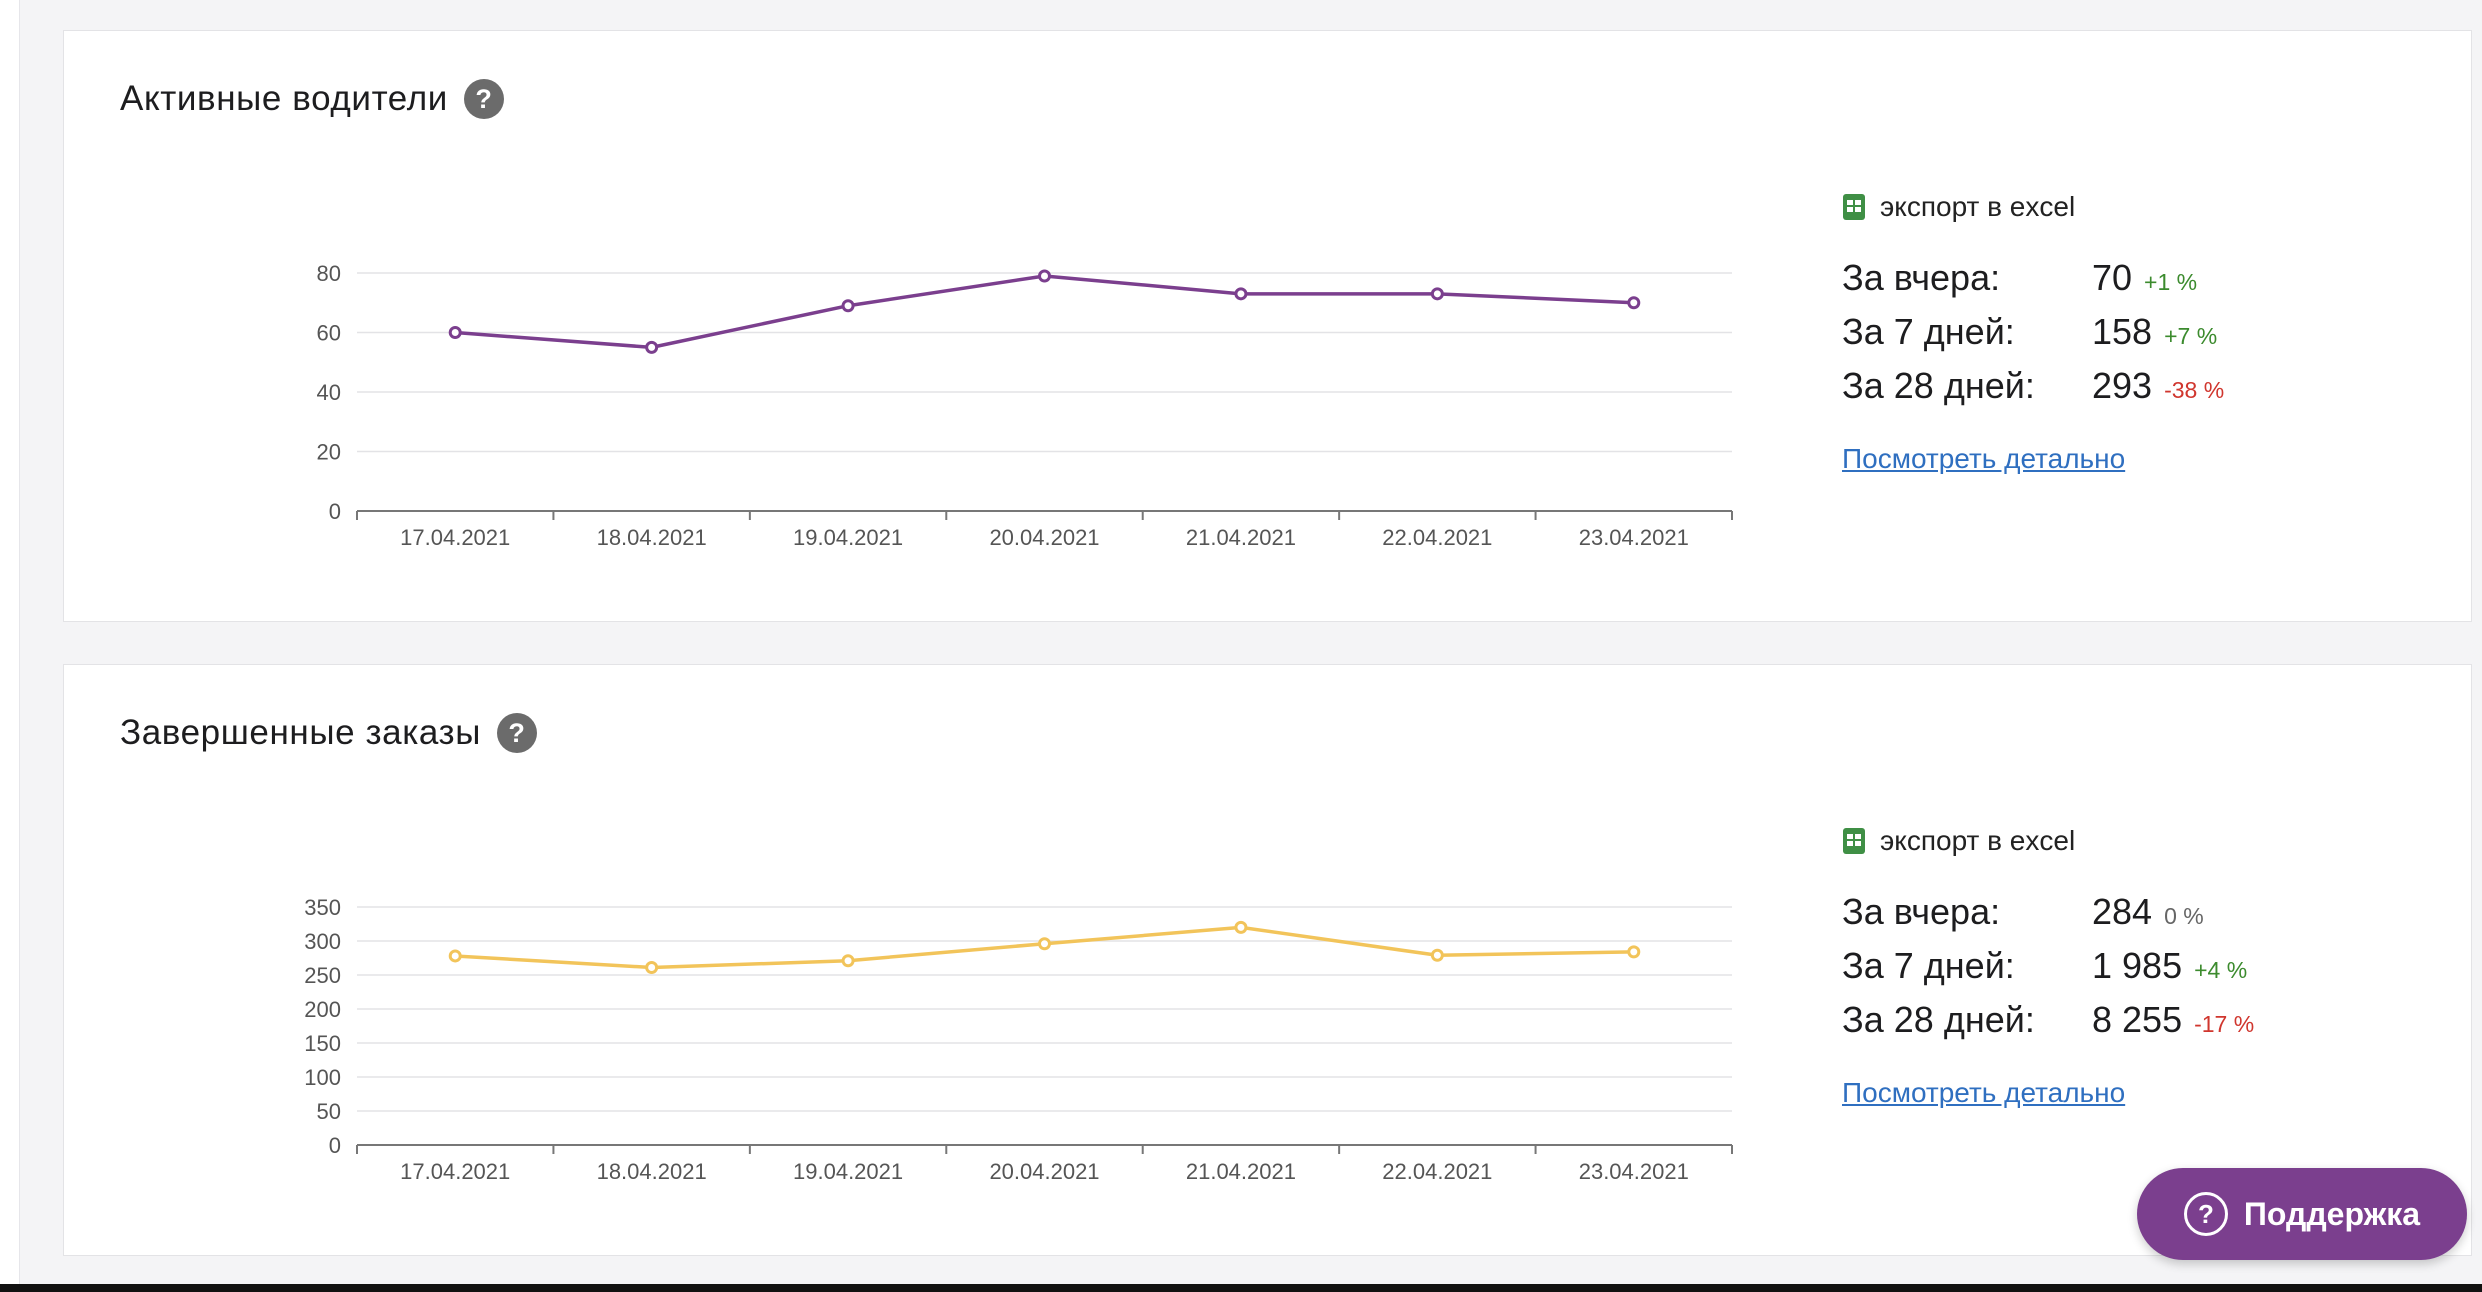 This screenshot has height=1292, width=2482. I want to click on bottom-edge, so click(1241, 1288).